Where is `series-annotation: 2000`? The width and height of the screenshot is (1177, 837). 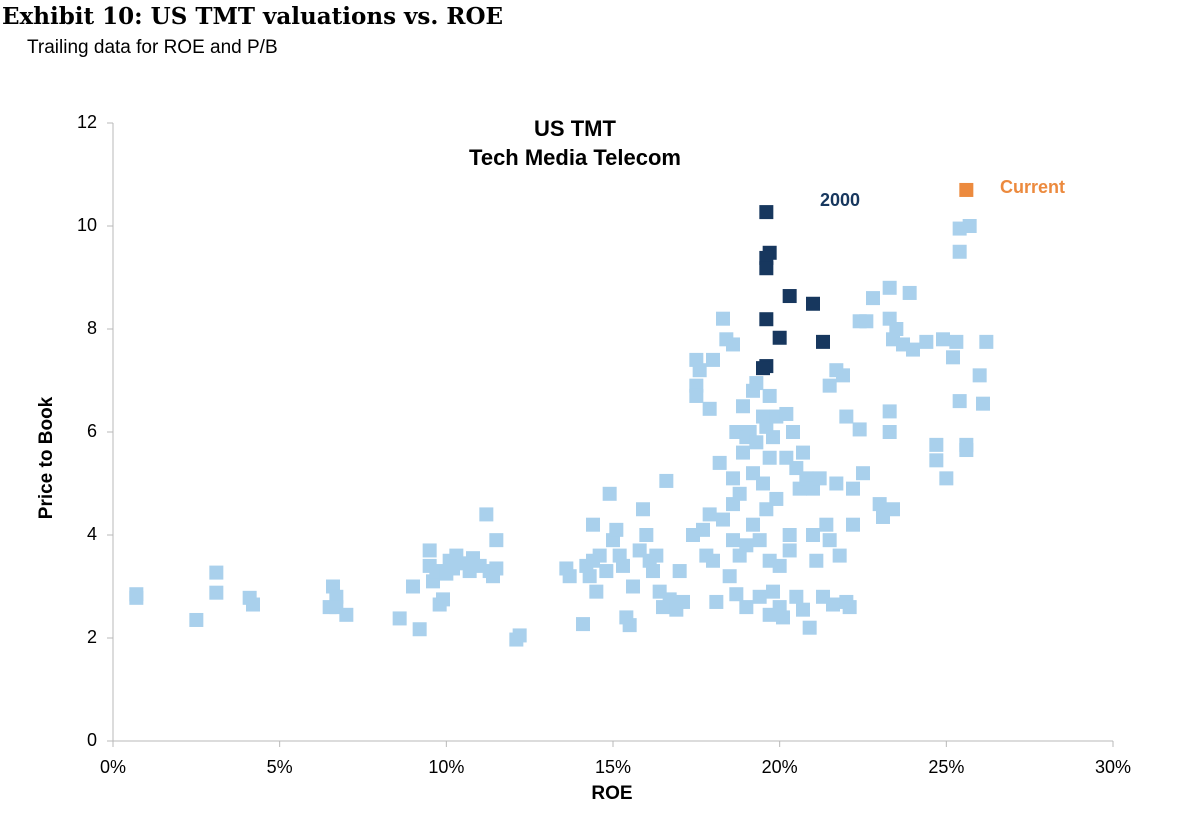
series-annotation: 2000 is located at coordinates (840, 200).